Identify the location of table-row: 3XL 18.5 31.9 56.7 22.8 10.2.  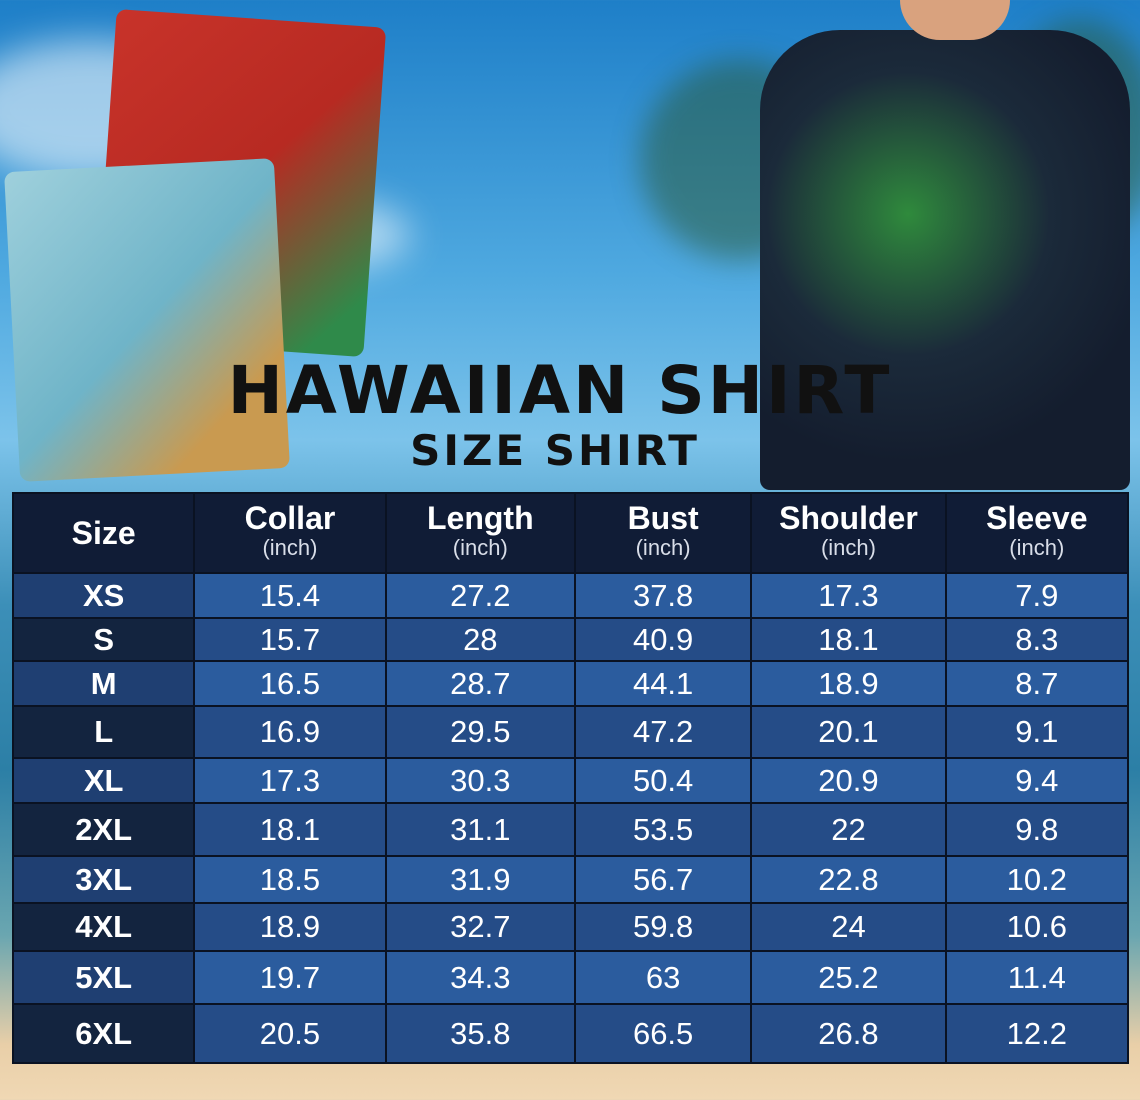
(570, 879).